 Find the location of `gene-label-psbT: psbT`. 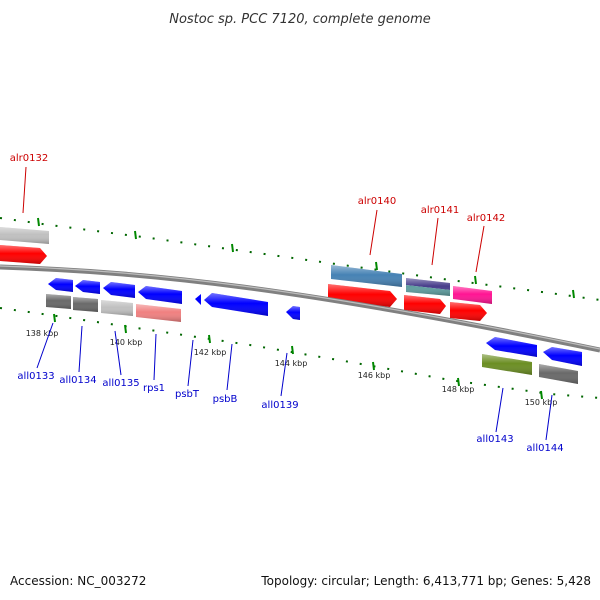

gene-label-psbT: psbT is located at coordinates (187, 394).